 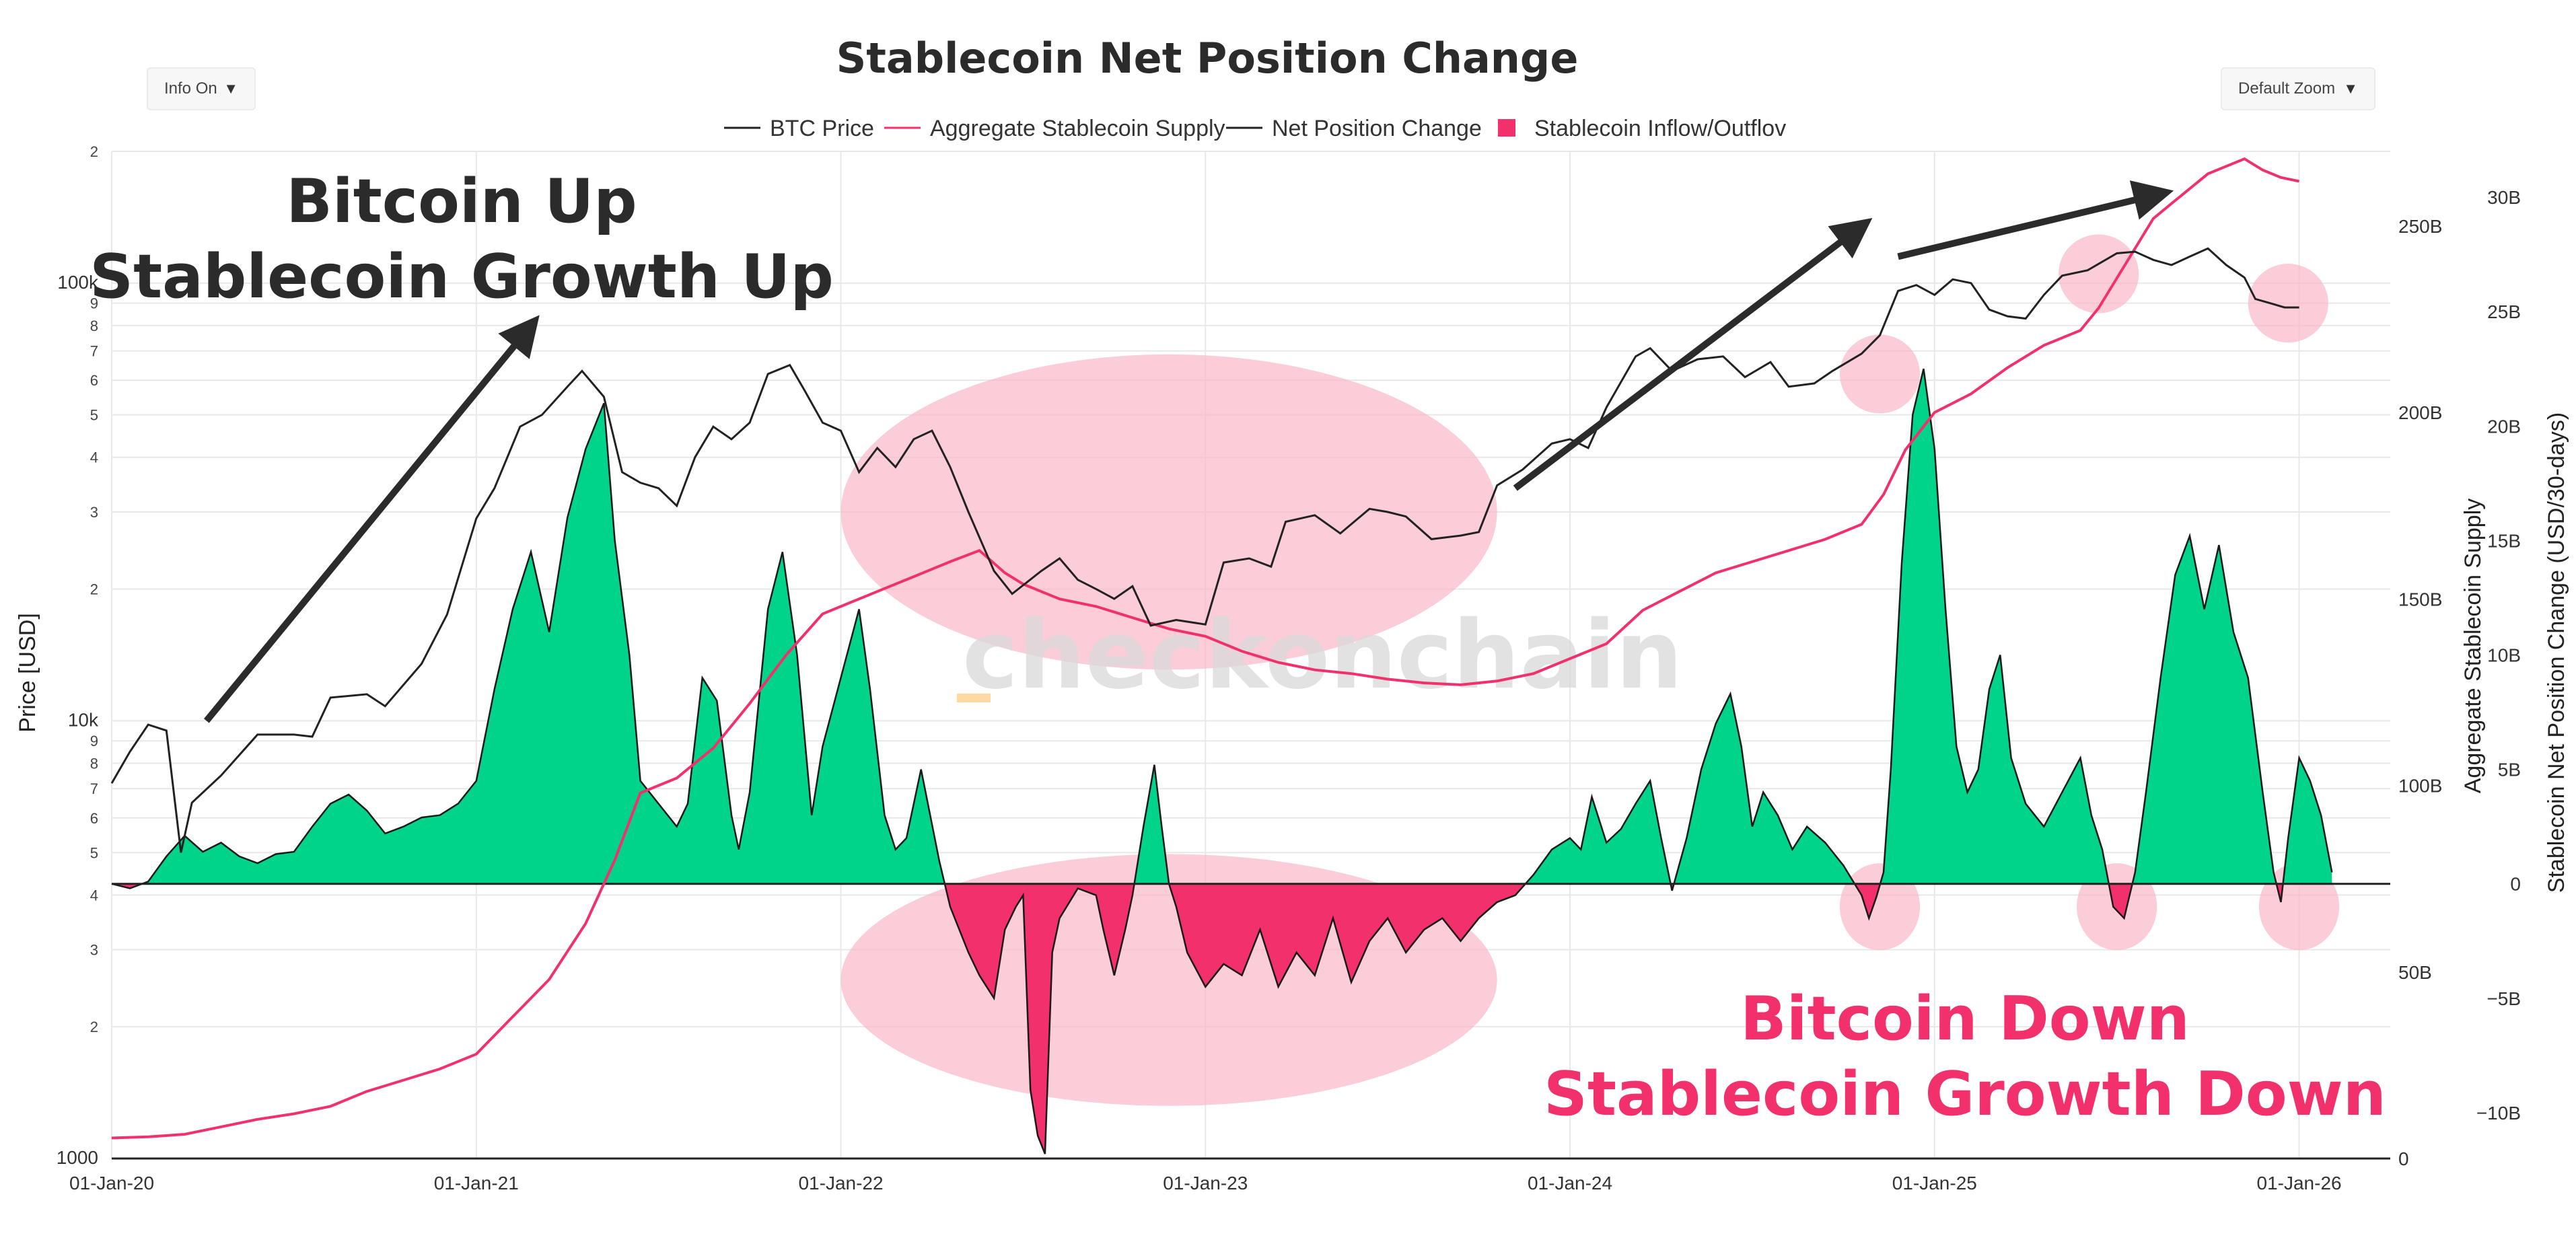 I want to click on supply-tick-label: 0, so click(x=2403, y=1158).